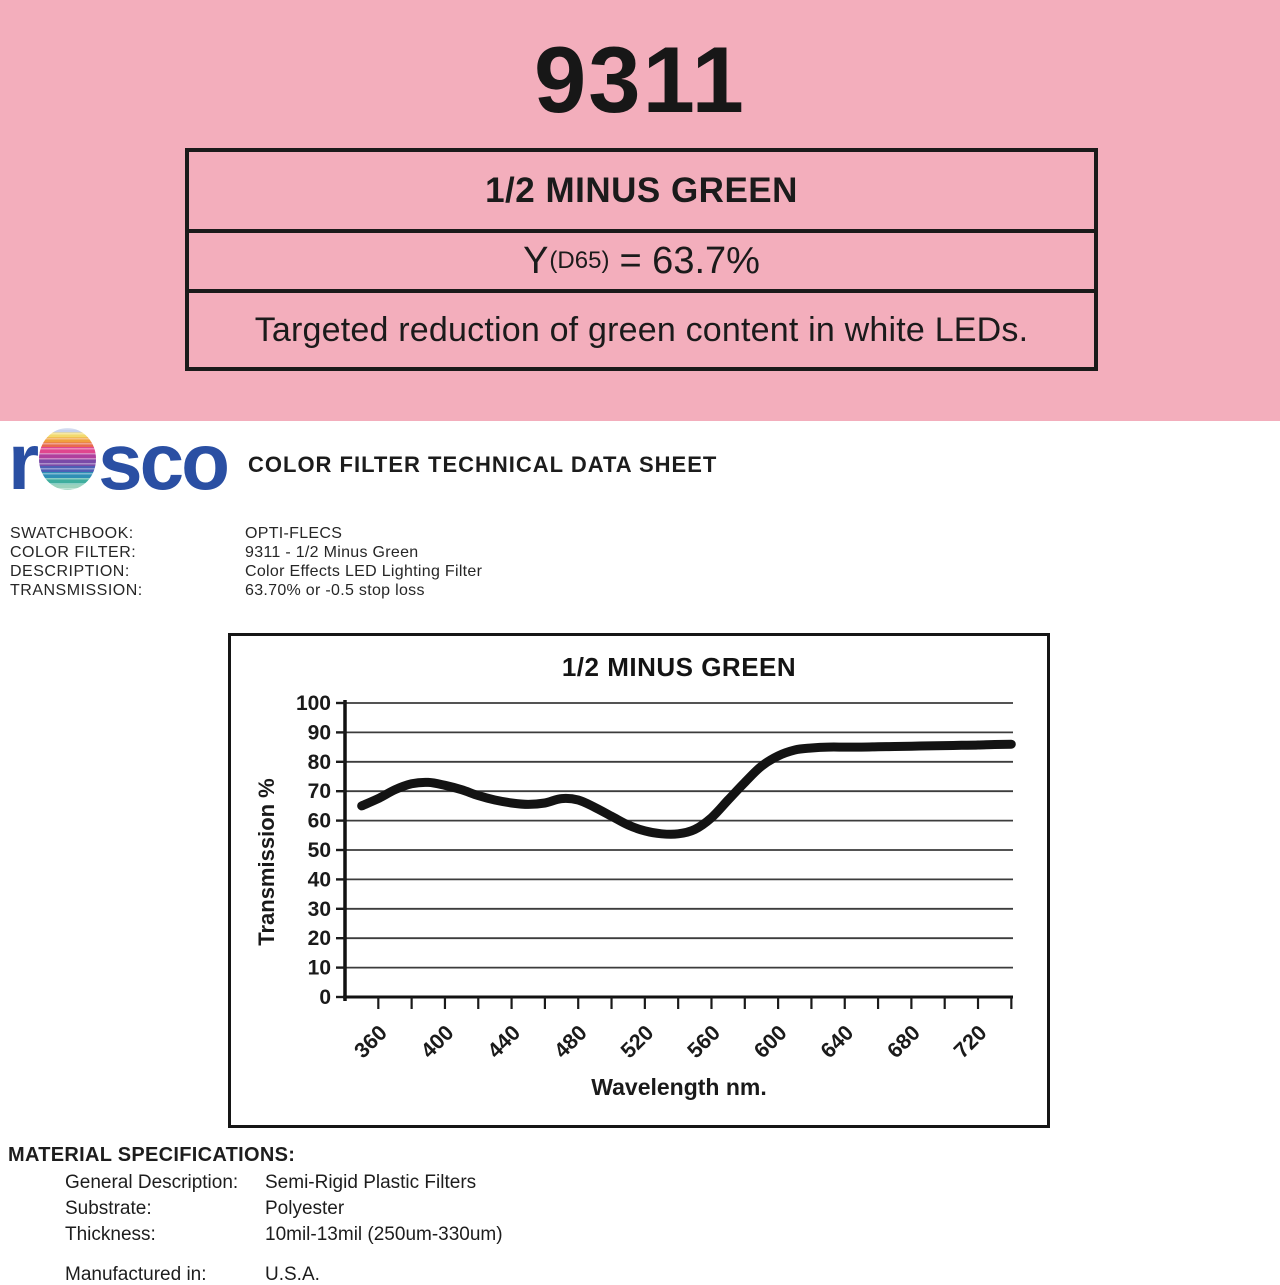 This screenshot has width=1280, height=1285. I want to click on material-label: General Description:, so click(152, 1182).